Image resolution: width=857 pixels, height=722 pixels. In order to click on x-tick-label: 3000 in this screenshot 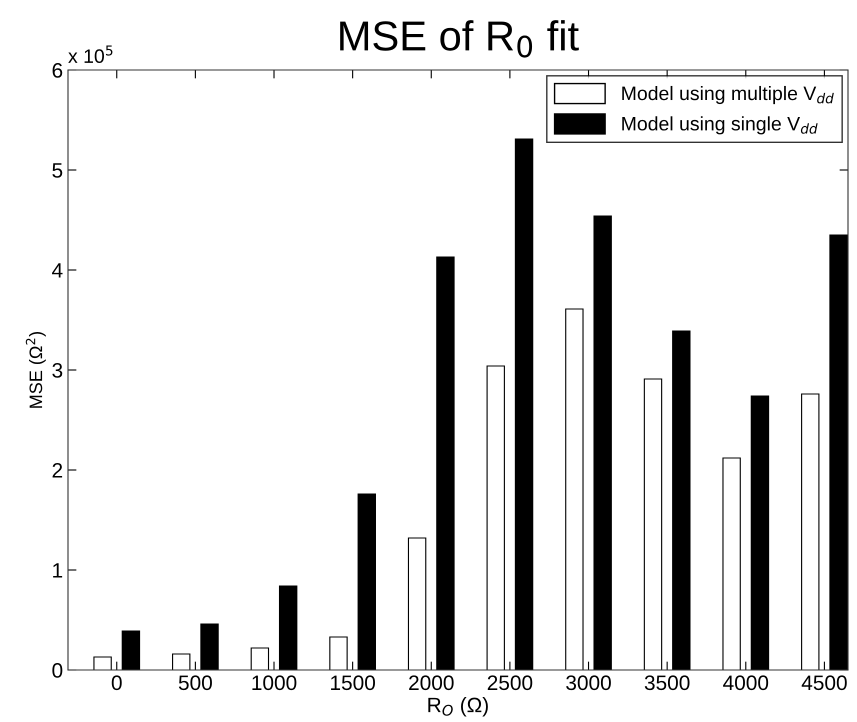, I will do `click(588, 682)`.